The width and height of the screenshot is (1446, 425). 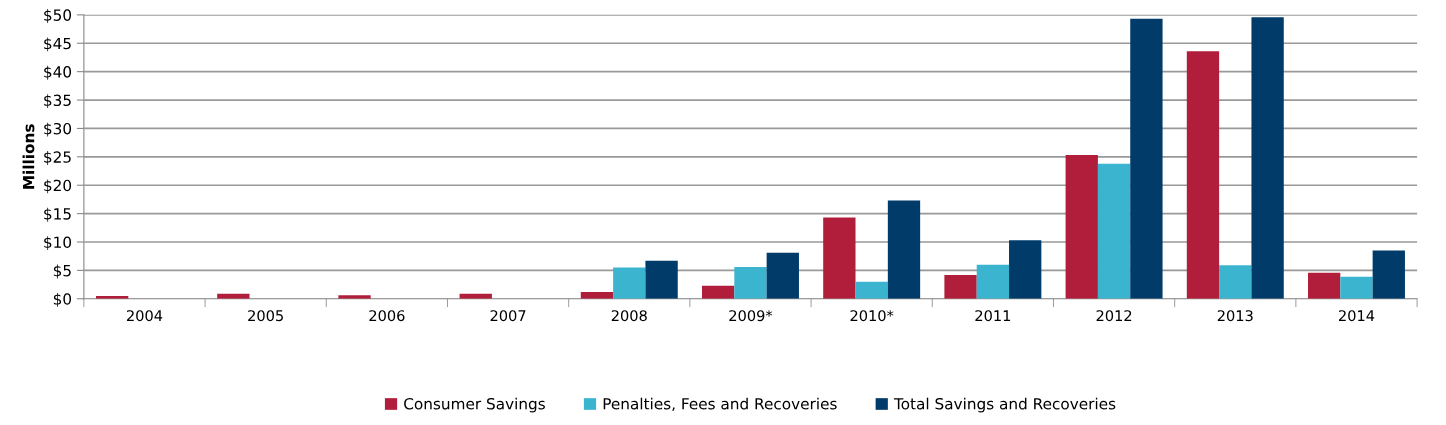 What do you see at coordinates (629, 316) in the screenshot?
I see `x-tick-label: 2008` at bounding box center [629, 316].